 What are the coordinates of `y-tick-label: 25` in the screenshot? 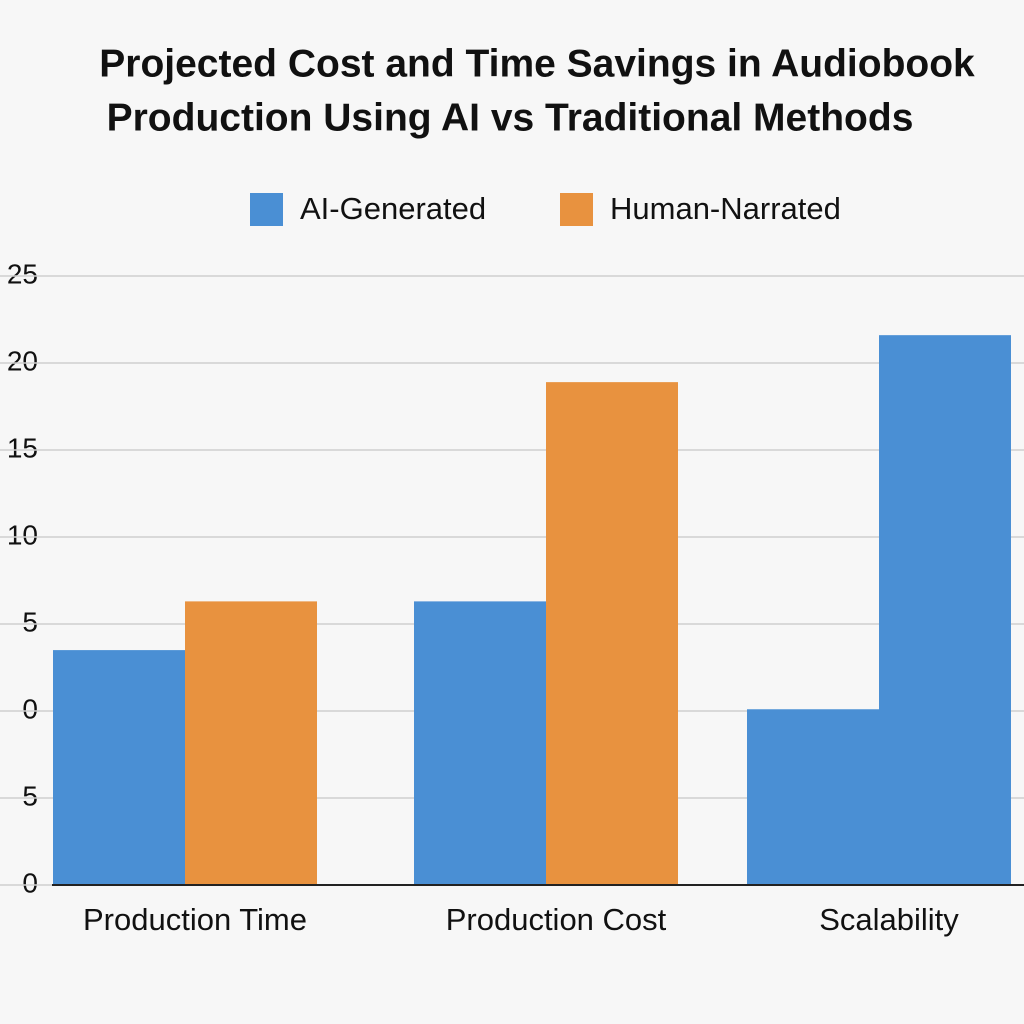 It's located at (22, 273).